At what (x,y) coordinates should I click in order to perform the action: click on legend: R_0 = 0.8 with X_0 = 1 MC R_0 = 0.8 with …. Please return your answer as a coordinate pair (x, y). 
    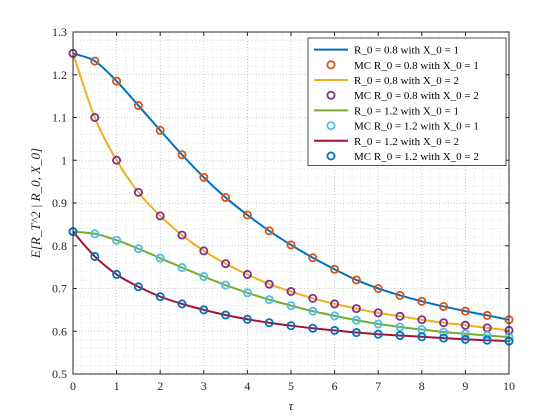
    Looking at the image, I should click on (407, 101).